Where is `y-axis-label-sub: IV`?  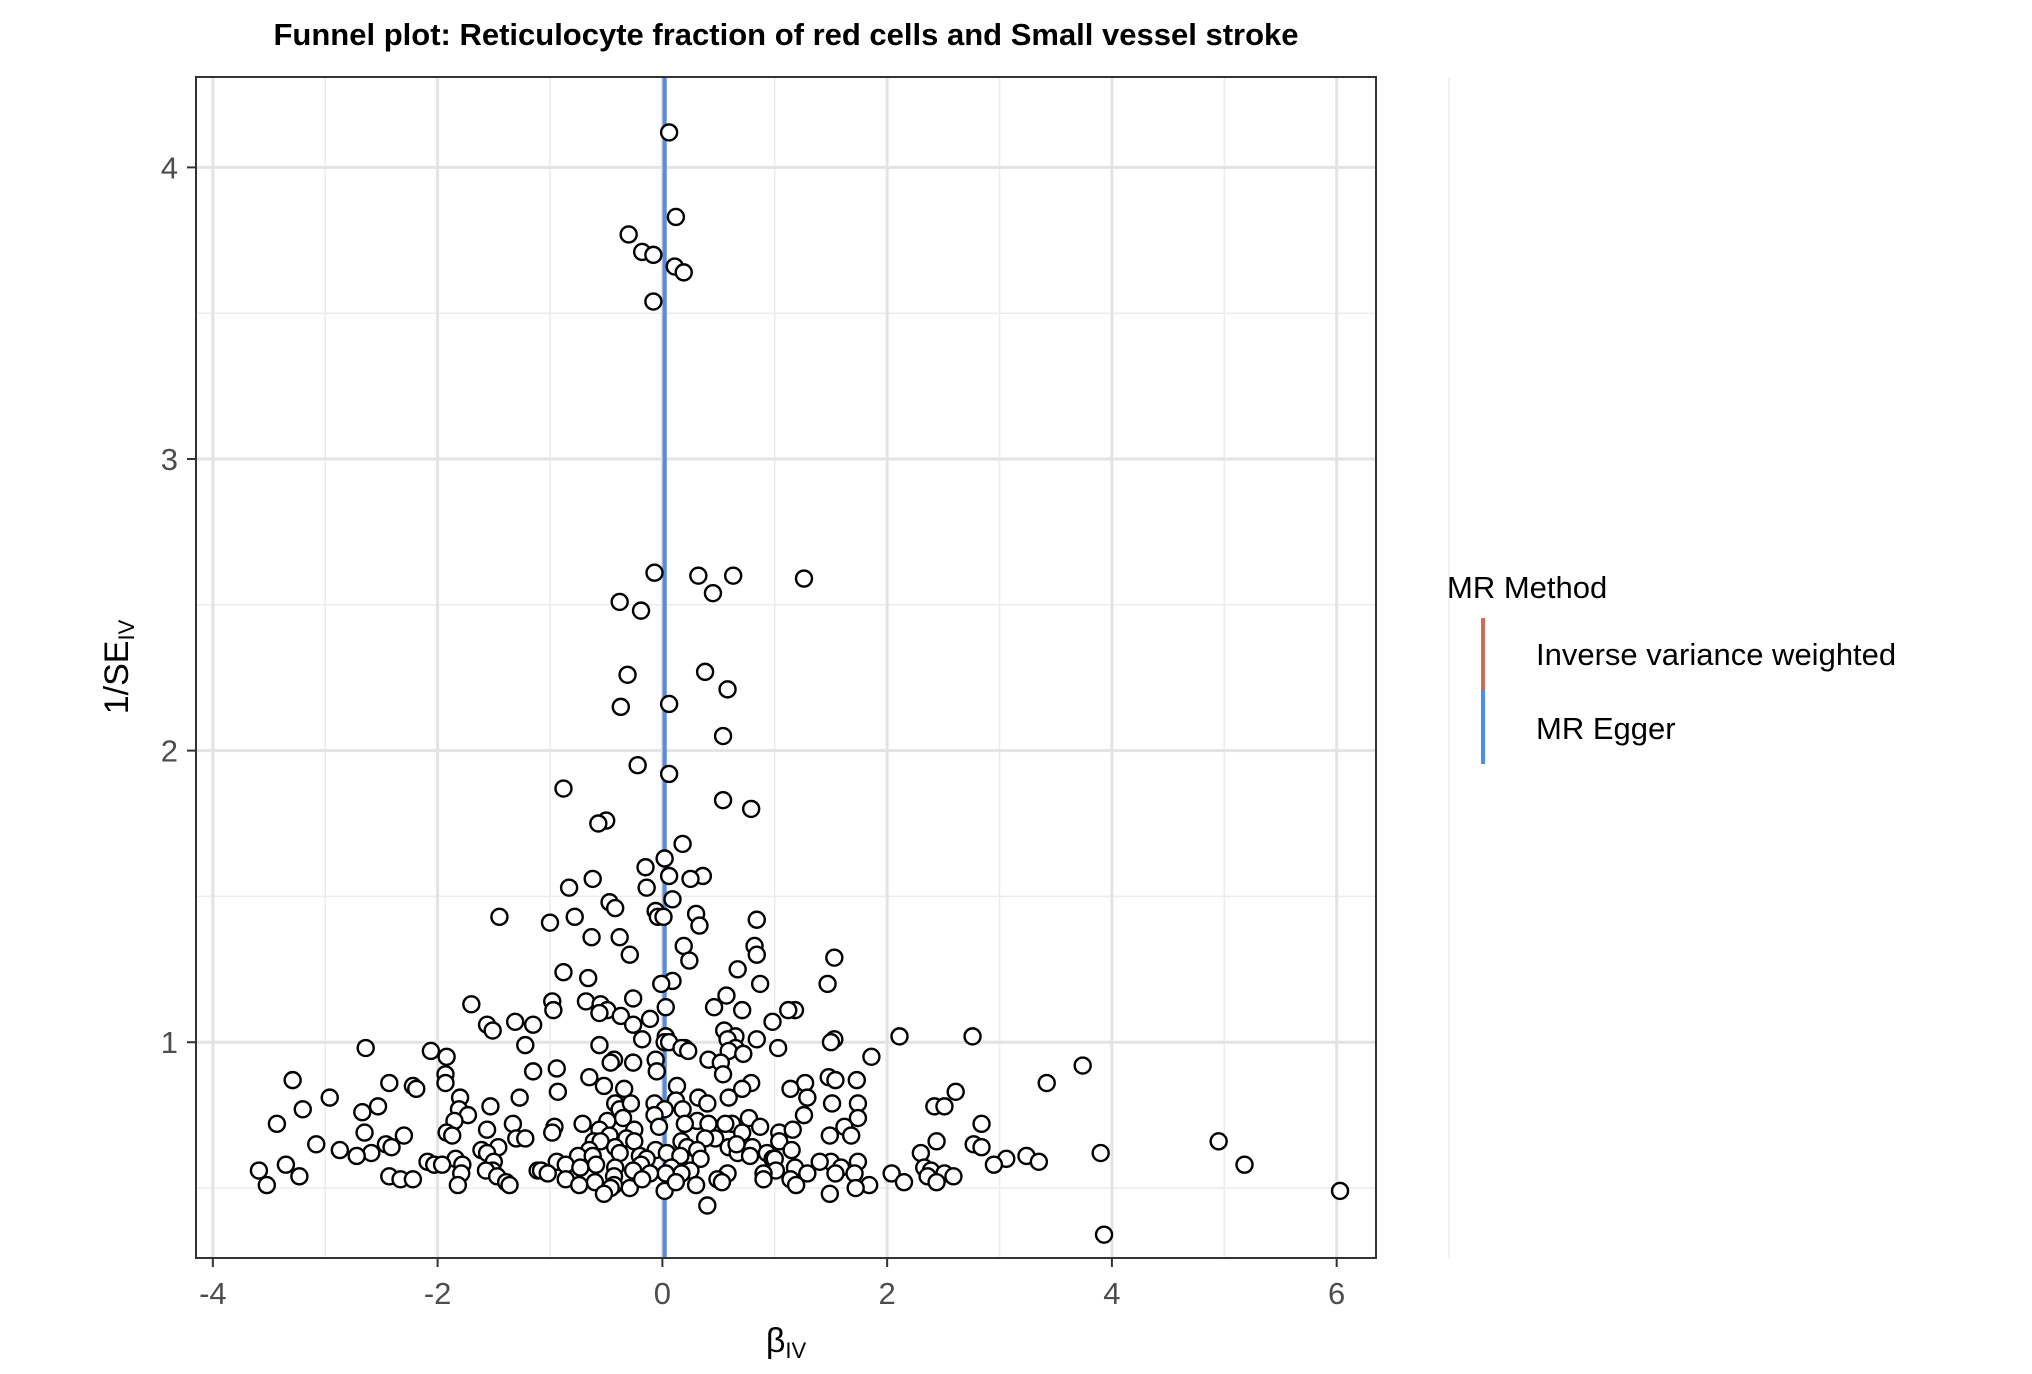
y-axis-label-sub: IV is located at coordinates (126, 629).